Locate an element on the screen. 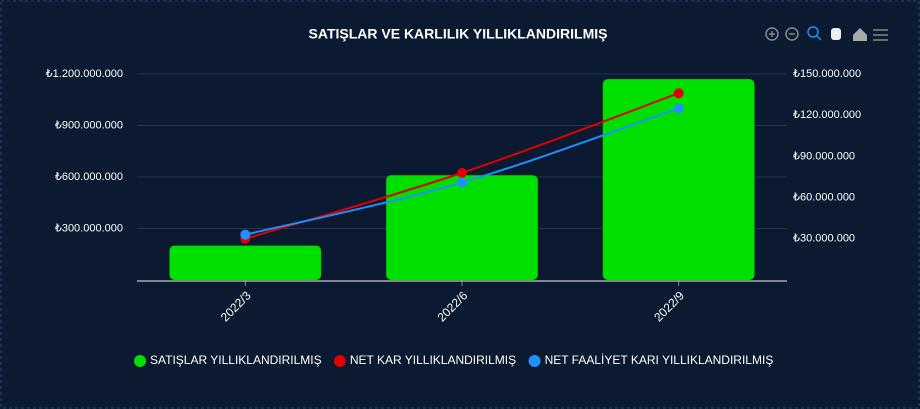  y-tick-label: ₺900.000.000 is located at coordinates (89, 125).